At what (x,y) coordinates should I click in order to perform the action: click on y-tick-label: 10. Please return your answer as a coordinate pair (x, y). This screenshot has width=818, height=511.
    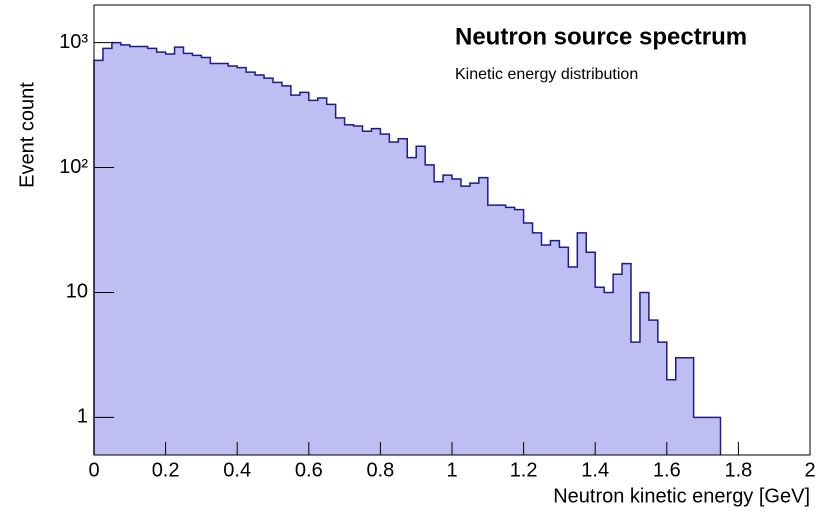
    Looking at the image, I should click on (77, 292).